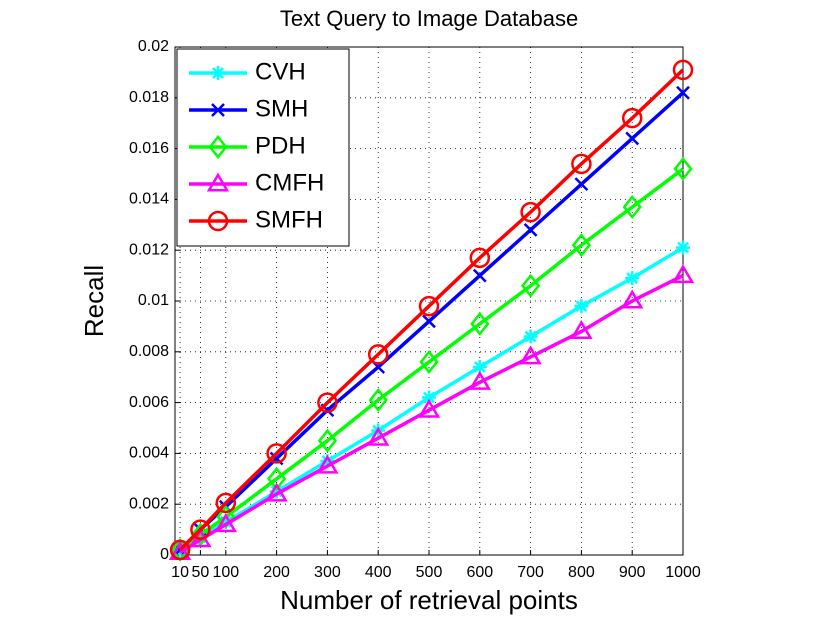 This screenshot has width=830, height=625. What do you see at coordinates (429, 18) in the screenshot?
I see `chart-title: Text Query to Image Database` at bounding box center [429, 18].